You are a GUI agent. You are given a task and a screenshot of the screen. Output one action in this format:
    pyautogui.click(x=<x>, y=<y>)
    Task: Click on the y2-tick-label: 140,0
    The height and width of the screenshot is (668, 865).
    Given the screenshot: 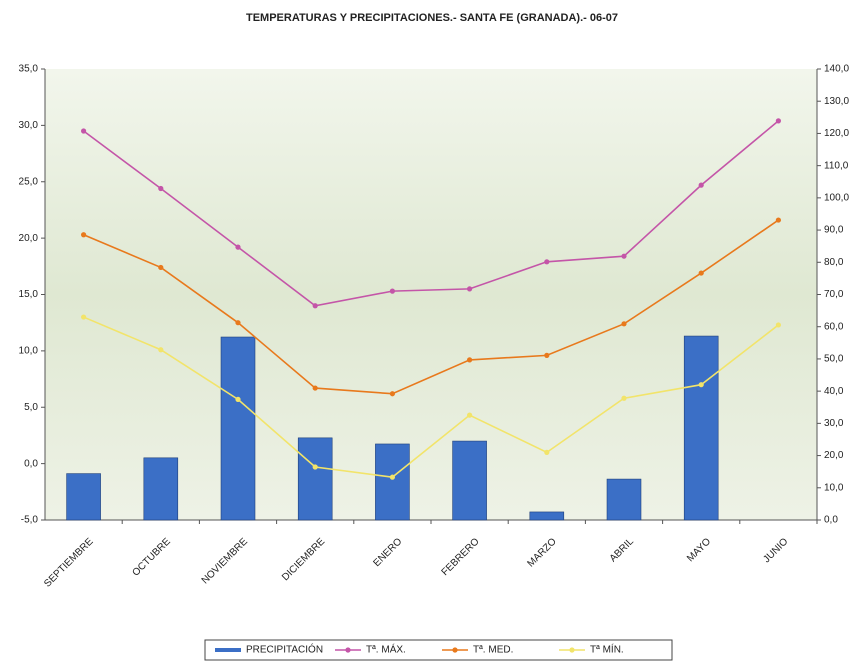 What is the action you would take?
    pyautogui.click(x=836, y=69)
    